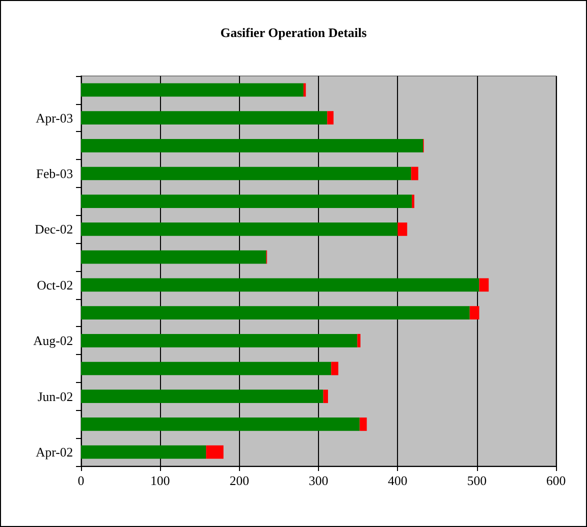 This screenshot has width=587, height=527. I want to click on y-tick-label: Aug-02, so click(53, 340).